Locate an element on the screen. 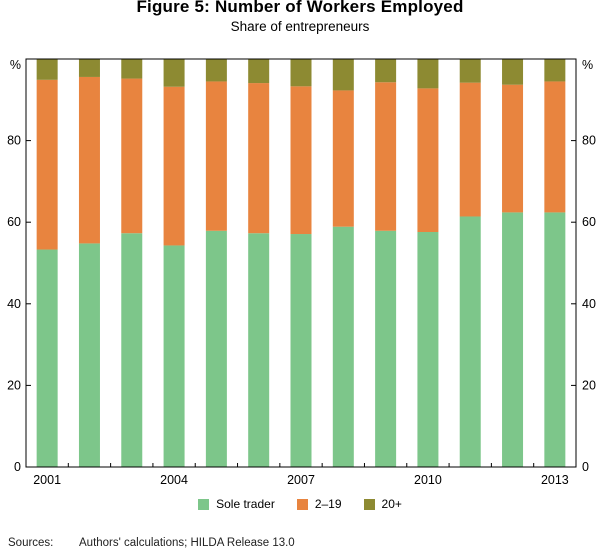  legend-item-2-19: 2–19 is located at coordinates (319, 504).